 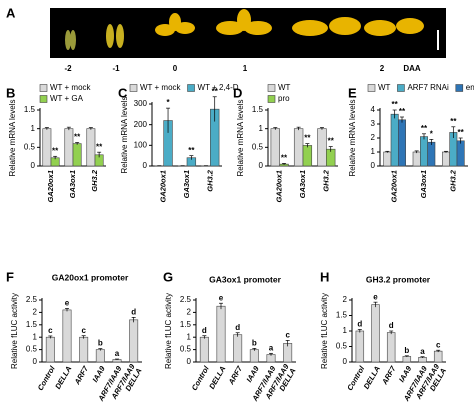 I want to click on flowers, so click(x=244, y=29).